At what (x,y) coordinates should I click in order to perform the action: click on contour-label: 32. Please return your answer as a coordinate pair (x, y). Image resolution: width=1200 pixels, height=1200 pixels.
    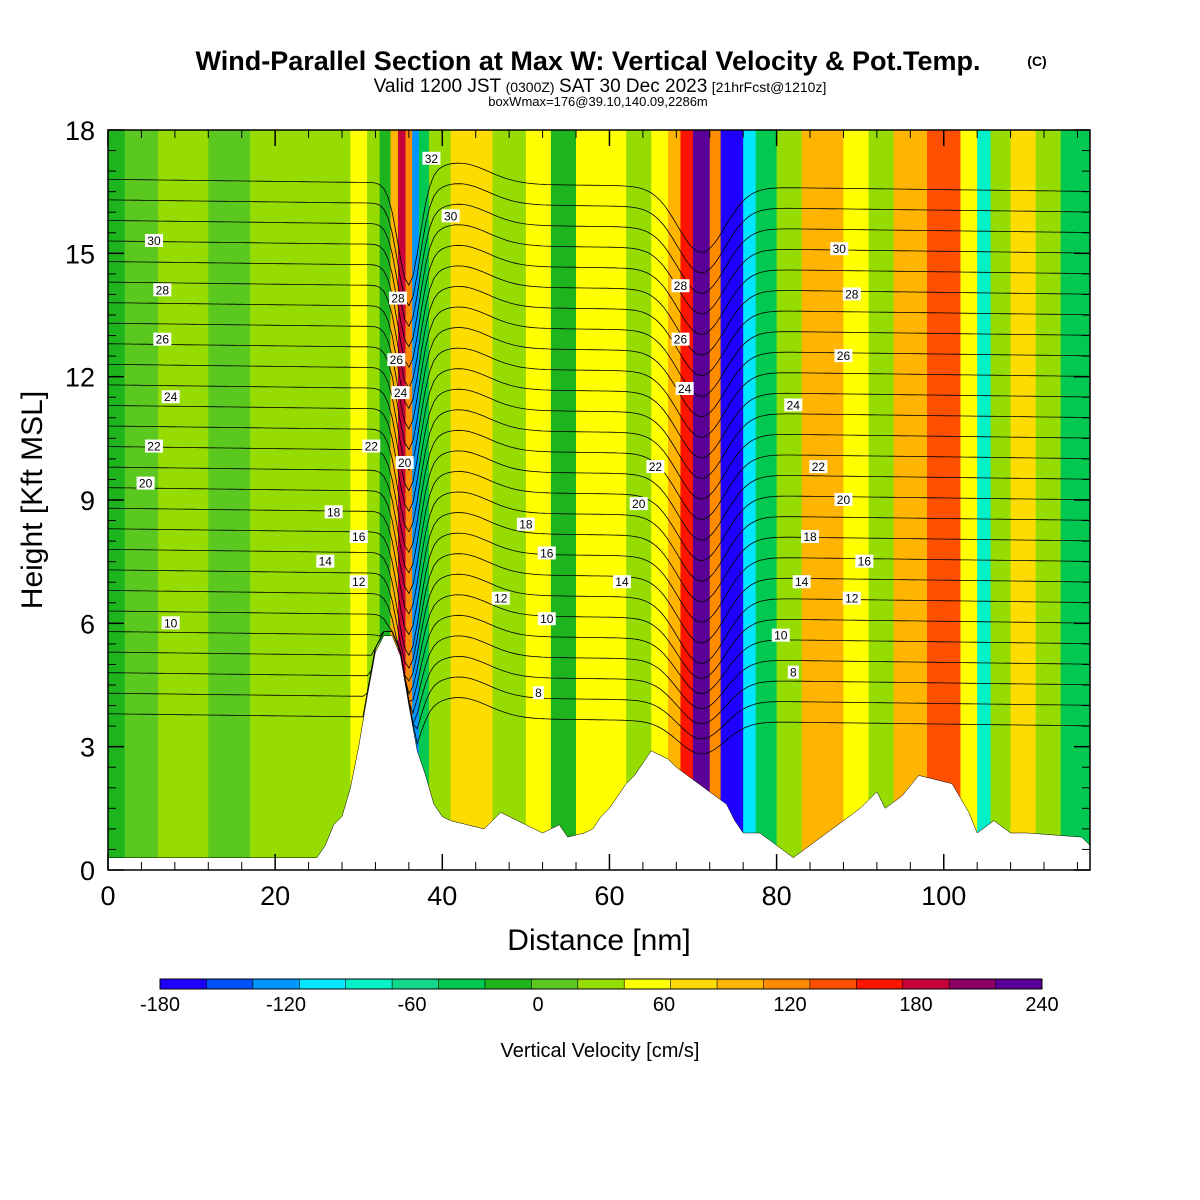
    Looking at the image, I should click on (431, 158).